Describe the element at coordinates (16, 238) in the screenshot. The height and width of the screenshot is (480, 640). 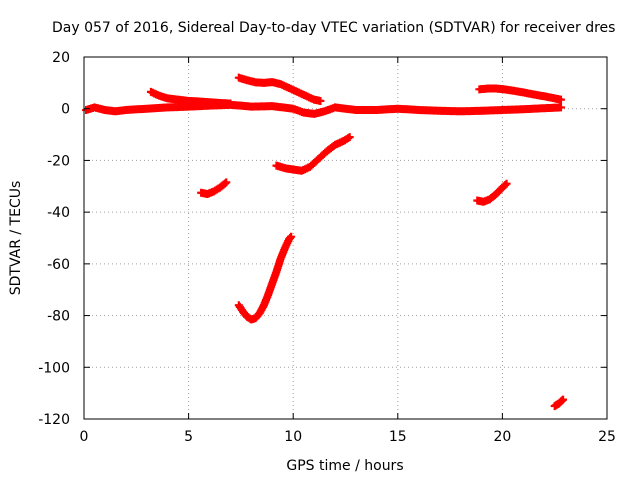
I see `y-axis-label: SDTVAR / TECUs` at that location.